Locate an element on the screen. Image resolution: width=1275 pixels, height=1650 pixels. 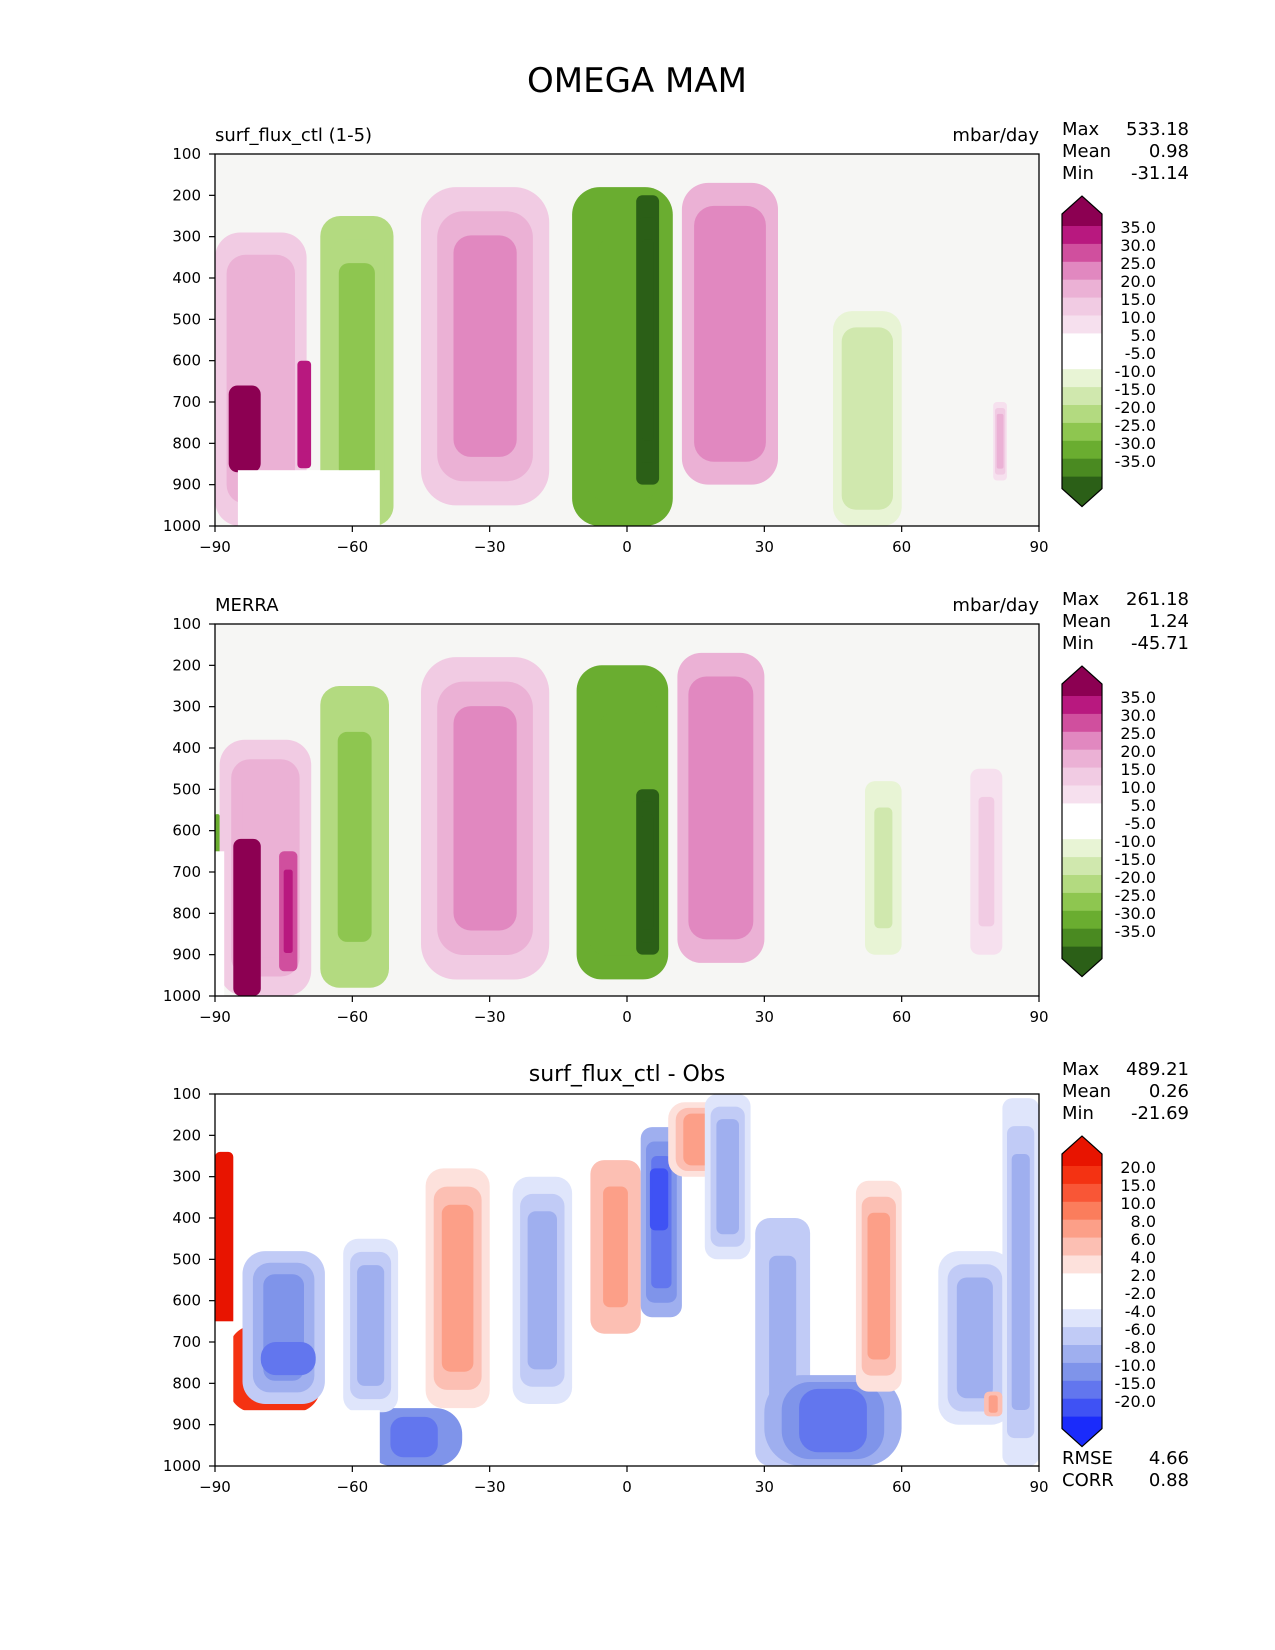
panel-1-colorbar is located at coordinates (1082, 821).